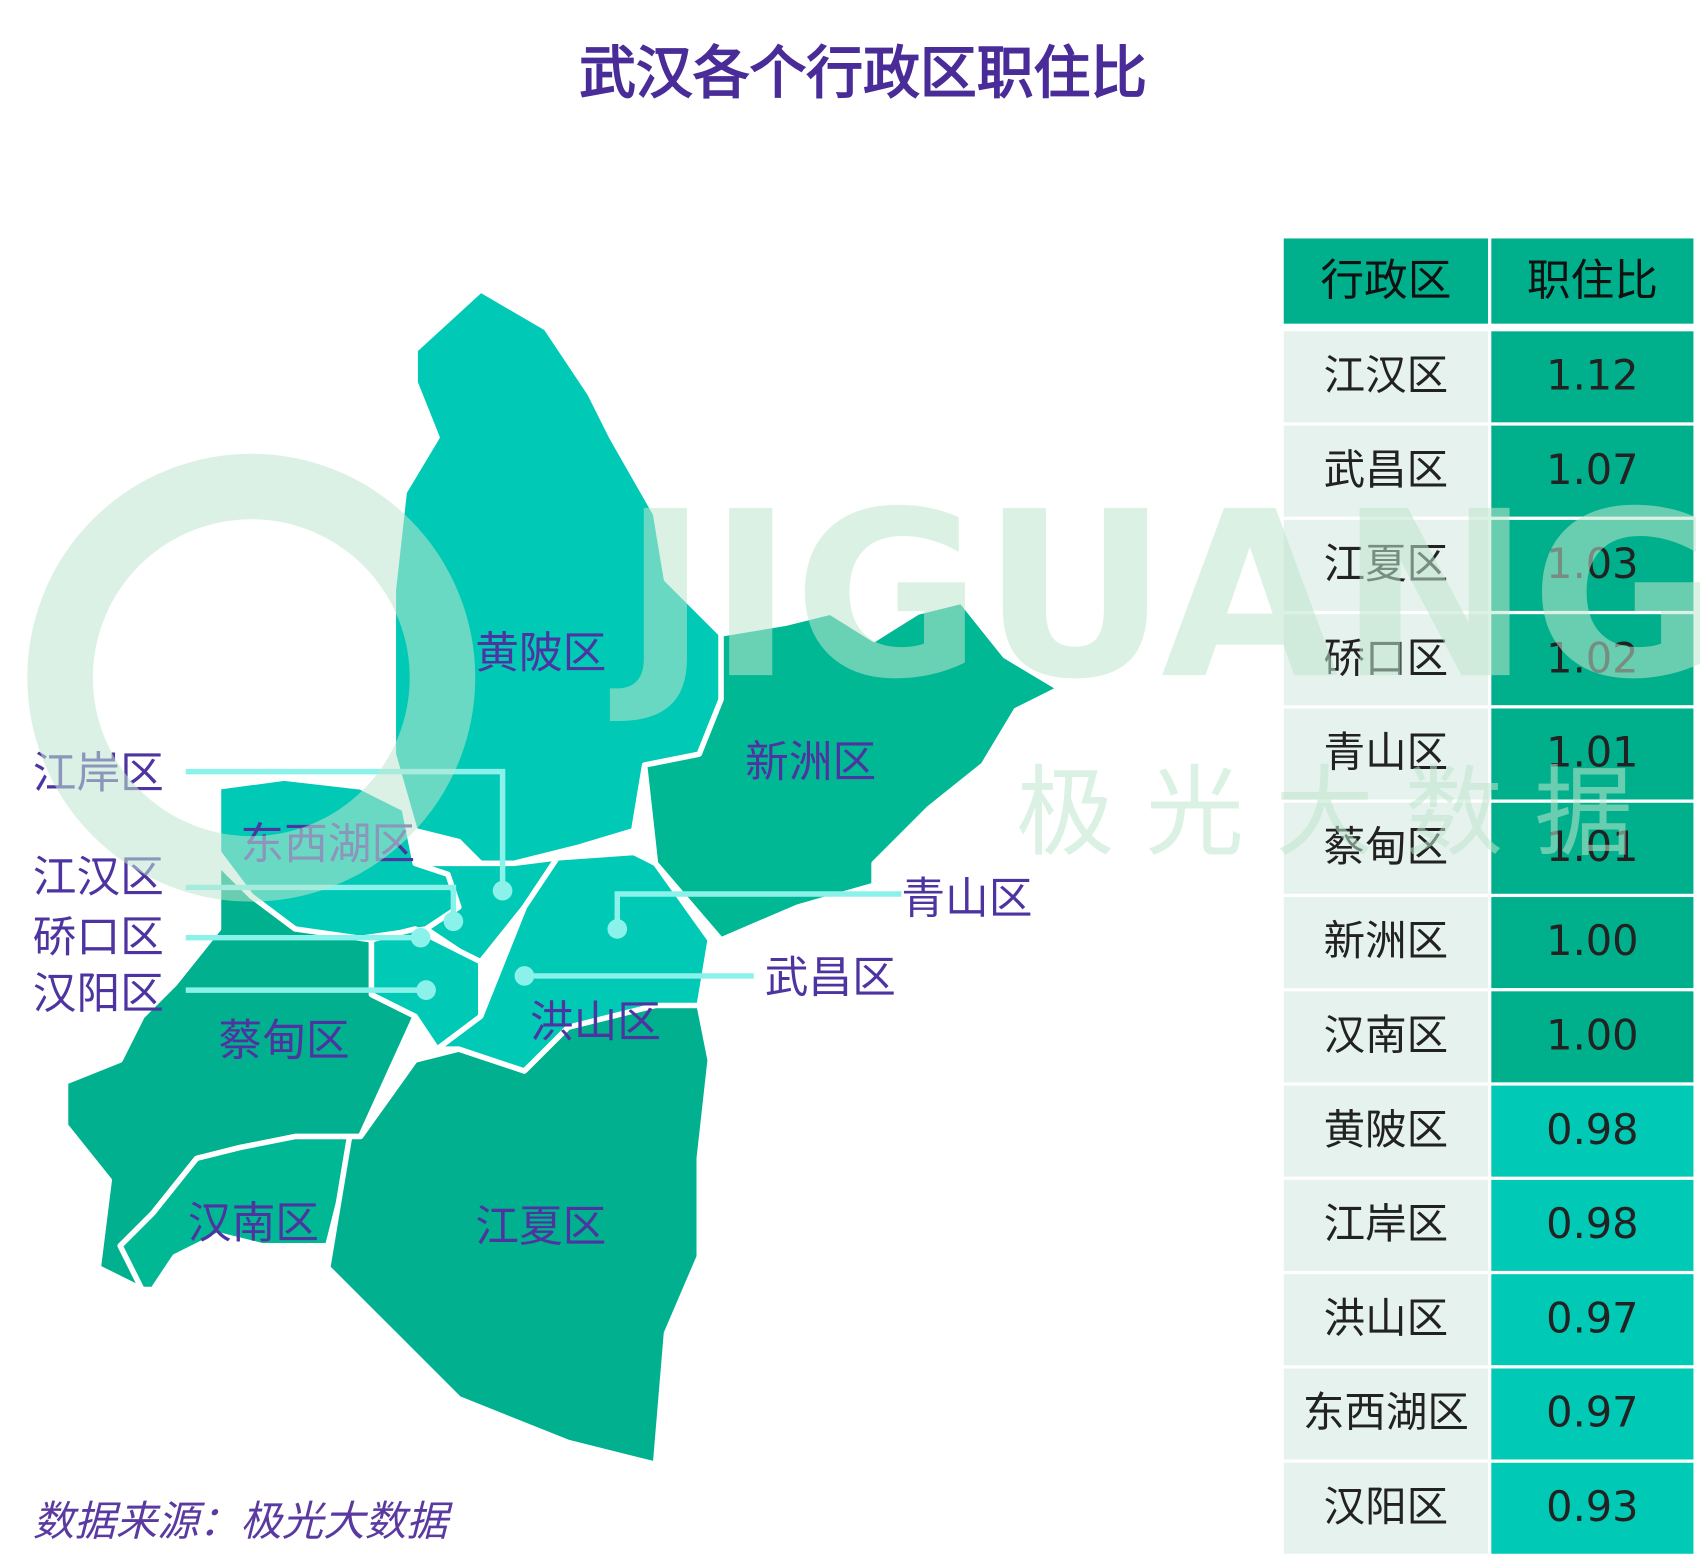  What do you see at coordinates (830, 977) in the screenshot?
I see `callout-label: 武昌区` at bounding box center [830, 977].